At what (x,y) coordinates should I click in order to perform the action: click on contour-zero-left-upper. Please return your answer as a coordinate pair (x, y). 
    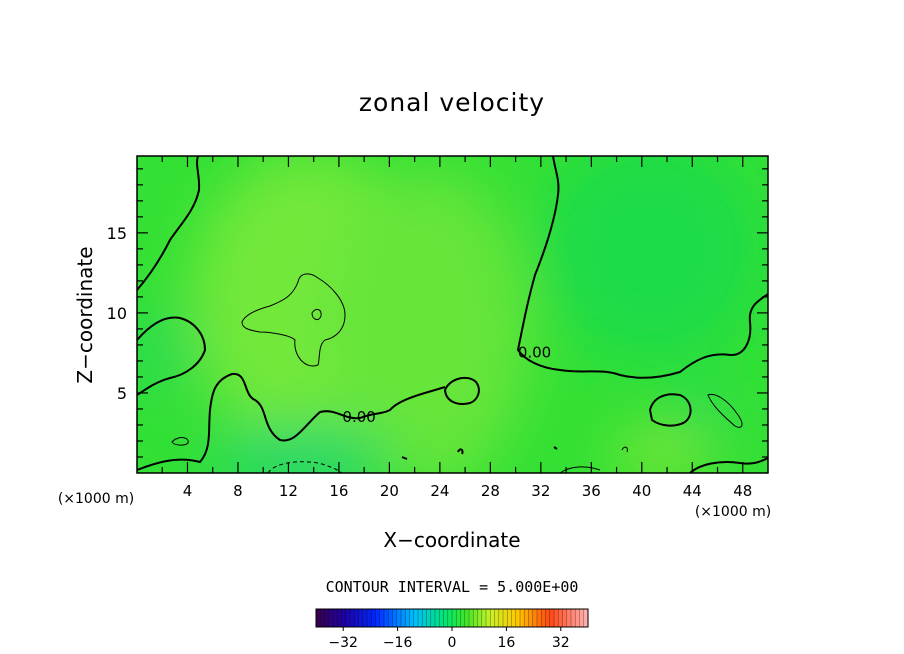
    Looking at the image, I should click on (169, 223).